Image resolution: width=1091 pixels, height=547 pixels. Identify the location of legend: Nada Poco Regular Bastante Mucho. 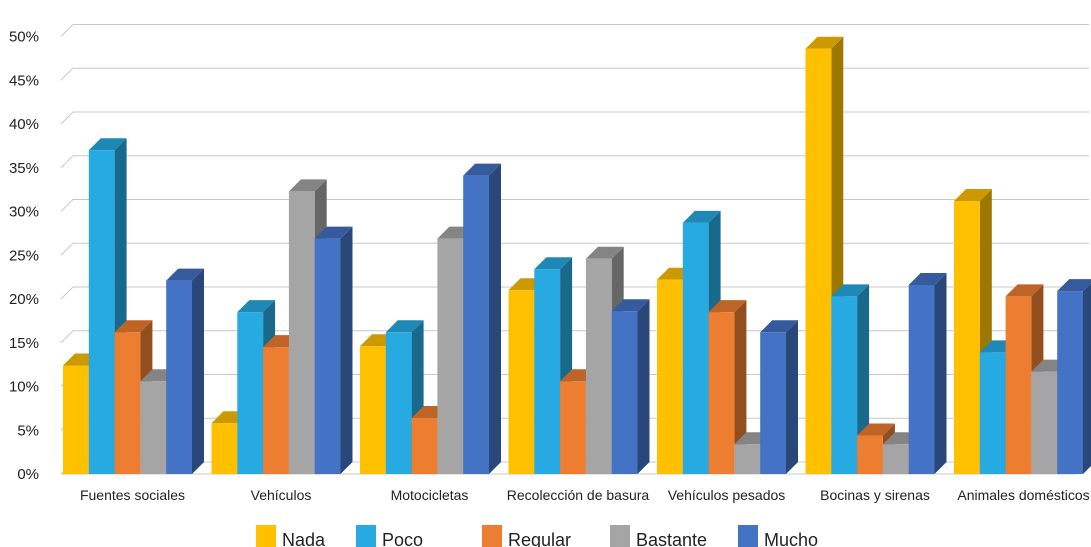
(537, 536).